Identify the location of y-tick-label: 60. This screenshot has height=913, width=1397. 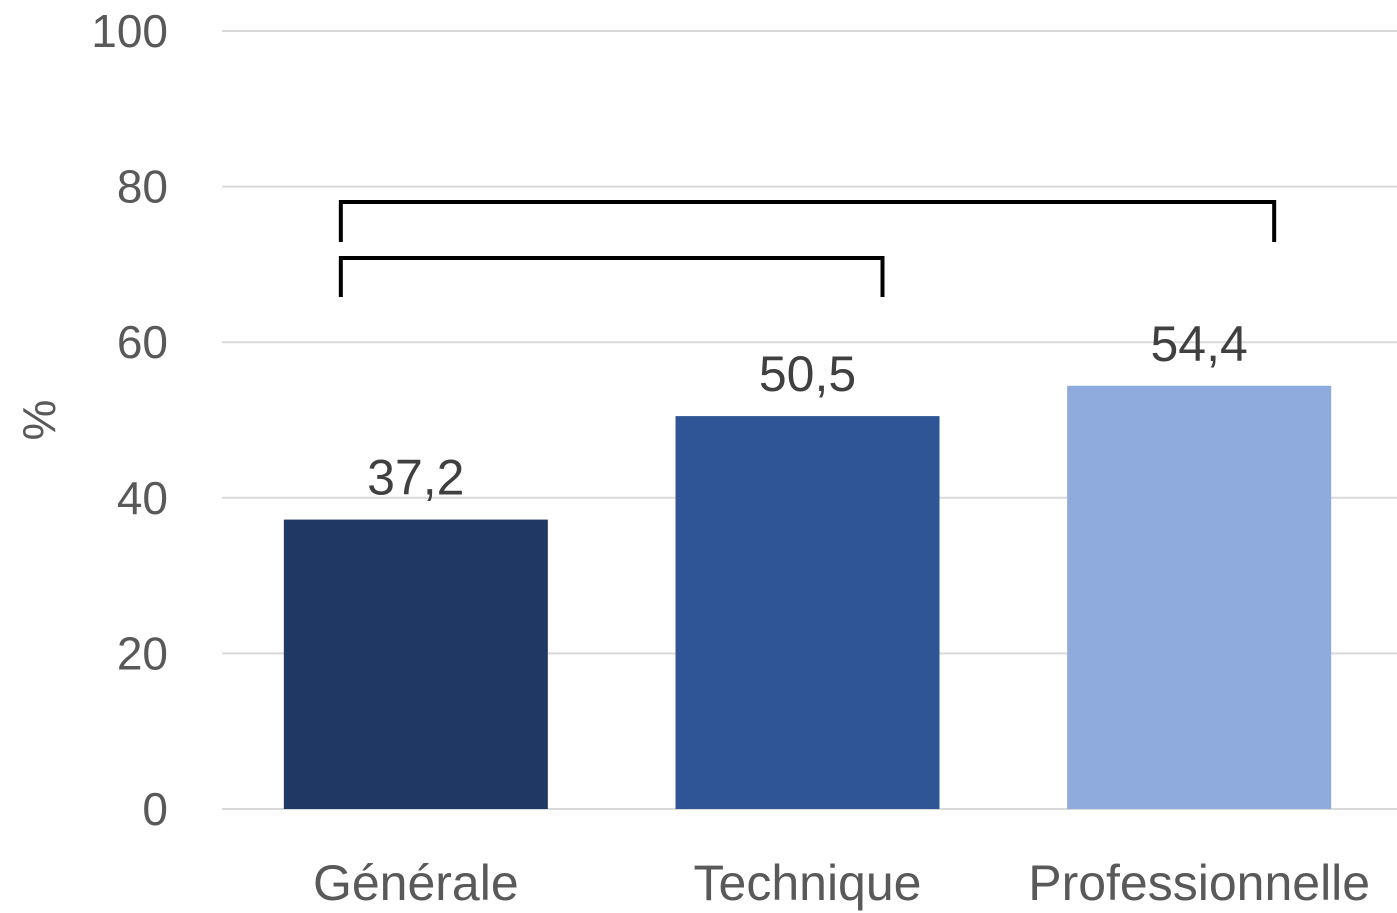
(142, 342).